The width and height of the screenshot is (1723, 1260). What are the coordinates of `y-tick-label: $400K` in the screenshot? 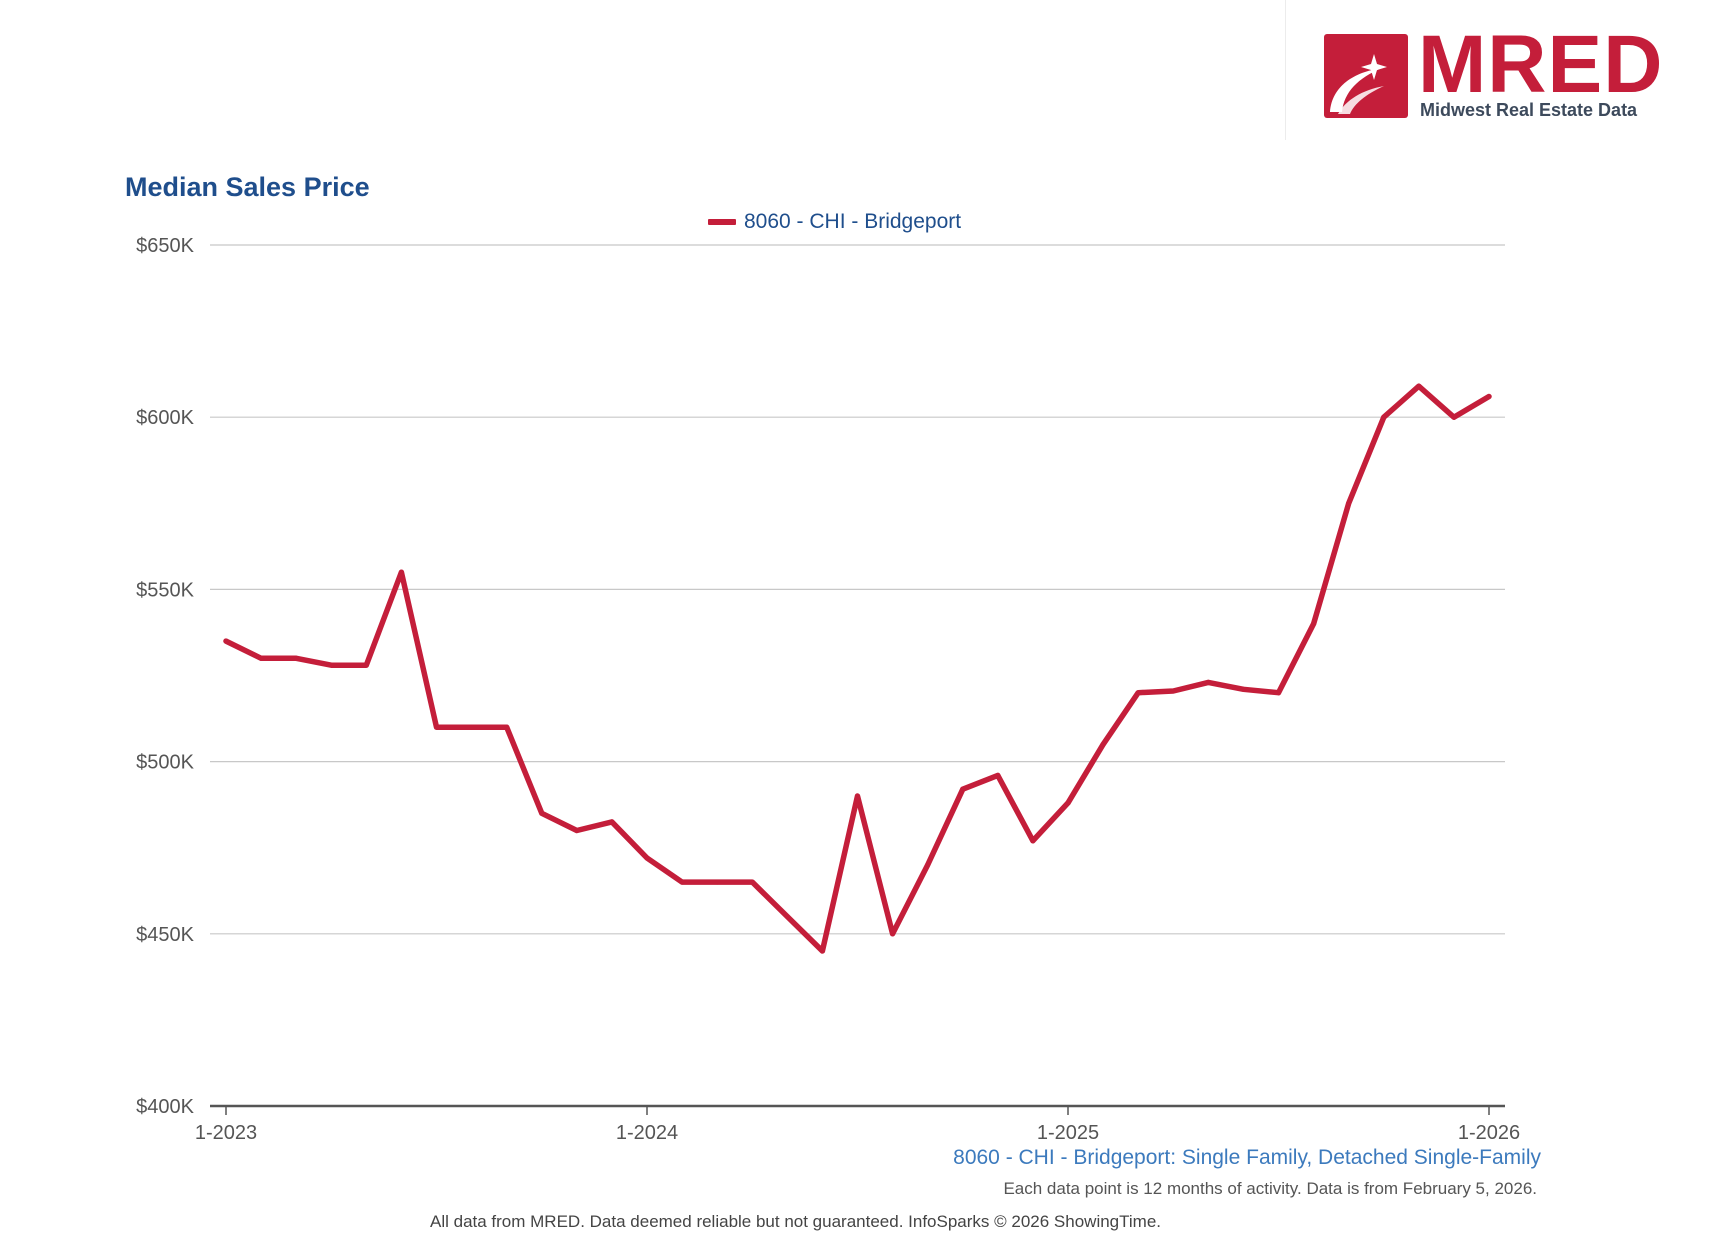 It's located at (165, 1107).